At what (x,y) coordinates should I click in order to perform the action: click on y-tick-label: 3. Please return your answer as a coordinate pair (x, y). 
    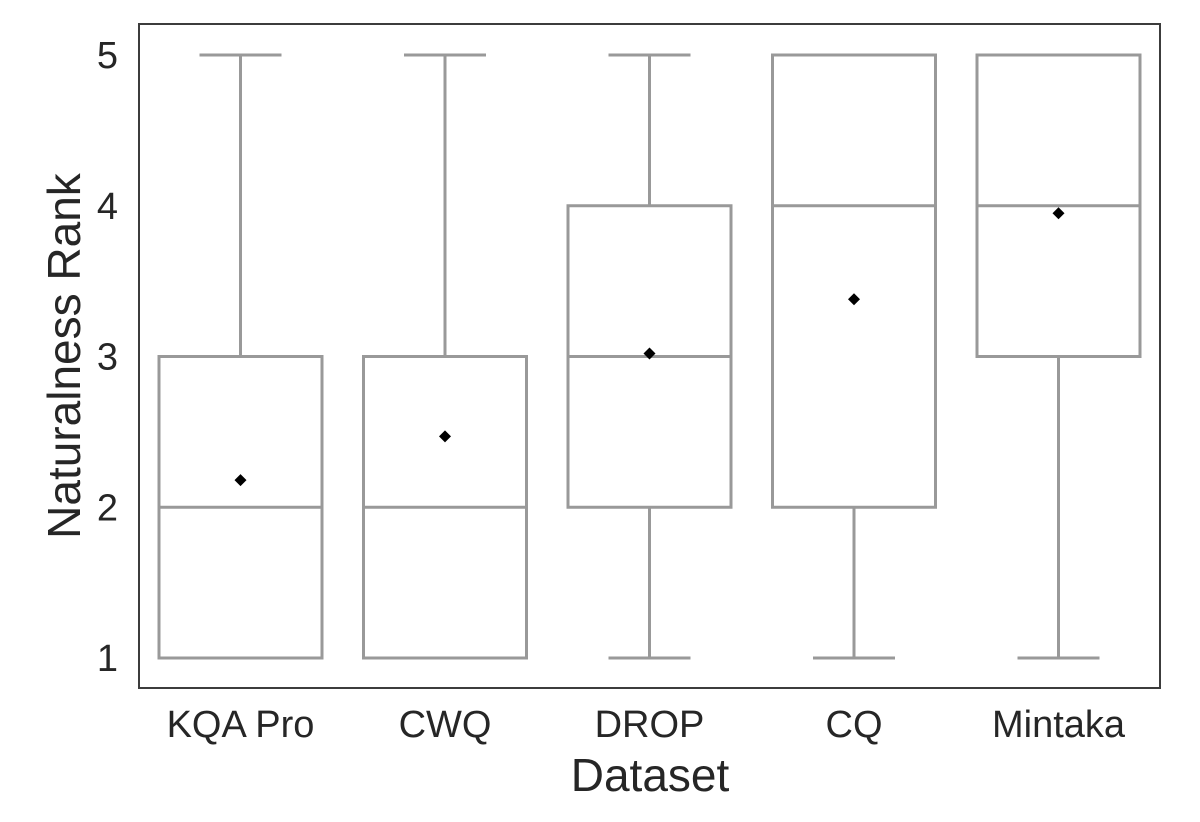
    Looking at the image, I should click on (107, 358).